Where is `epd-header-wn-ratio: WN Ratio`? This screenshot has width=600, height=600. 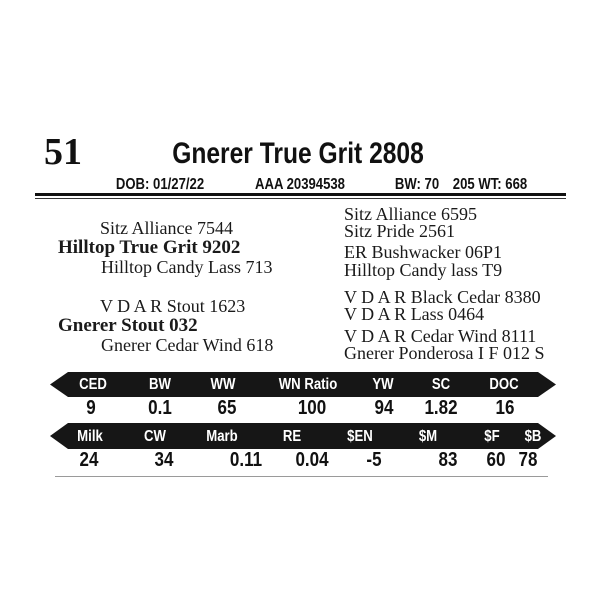 epd-header-wn-ratio: WN Ratio is located at coordinates (308, 384).